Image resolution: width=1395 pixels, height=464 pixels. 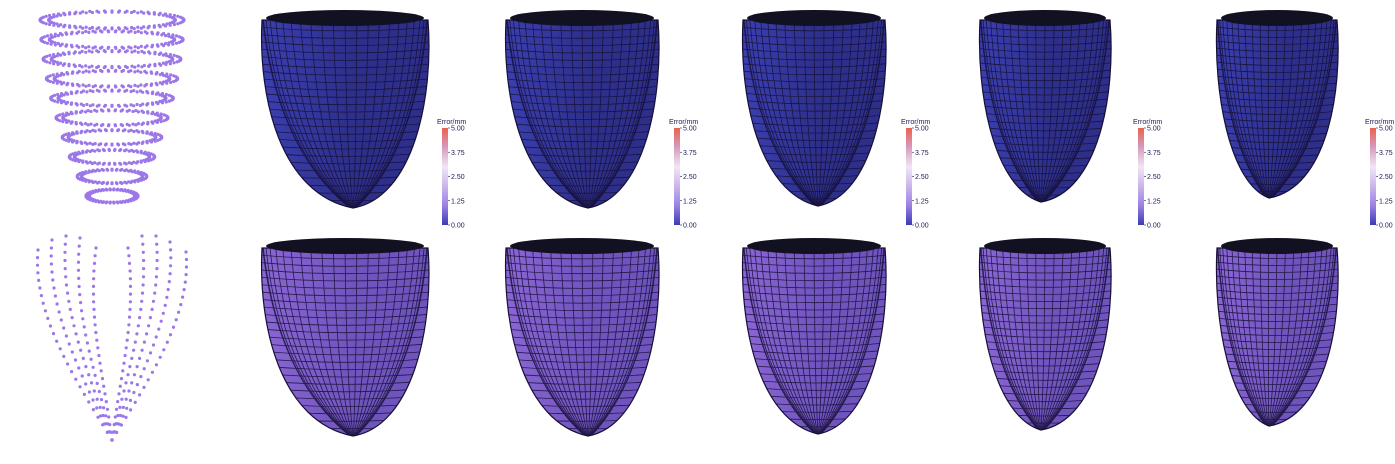 I want to click on heart-mesh-wide, so click(x=345, y=337).